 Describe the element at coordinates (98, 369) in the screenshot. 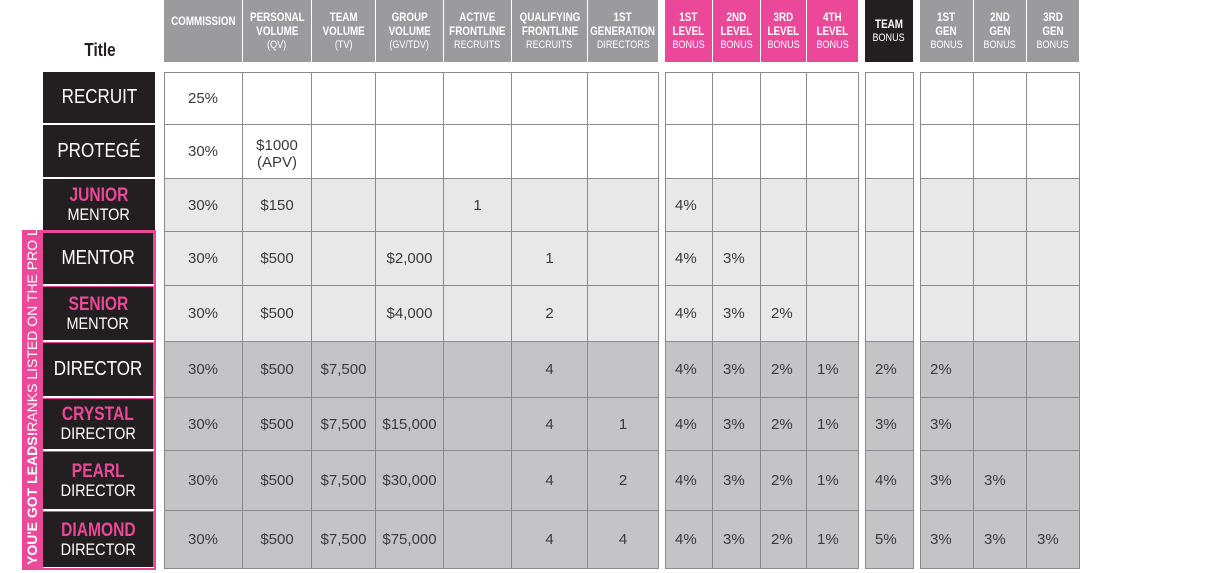

I see `rank-title-line1: DIRECTOR` at that location.